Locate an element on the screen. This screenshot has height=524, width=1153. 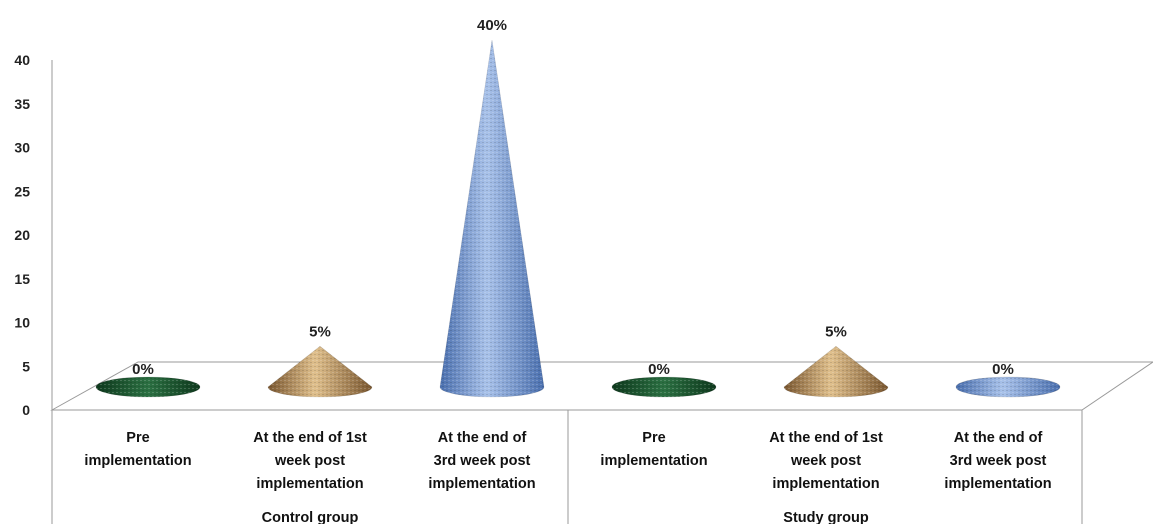
y-axis-ticks: 0 5 10 15 20 25 30 35 40 is located at coordinates (22, 235).